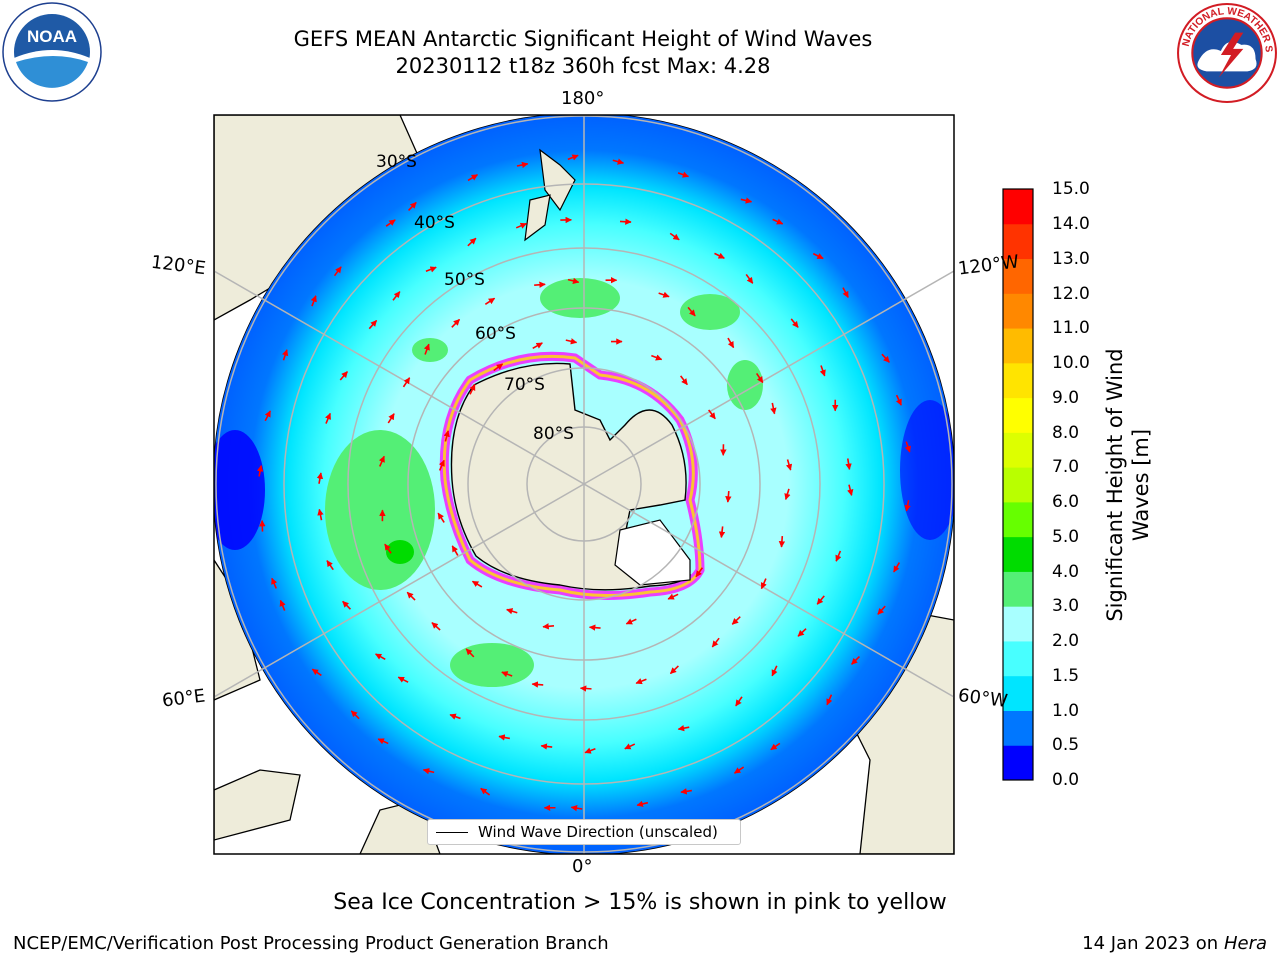 This screenshot has height=960, width=1280. I want to click on lon-label-180: 180°, so click(583, 98).